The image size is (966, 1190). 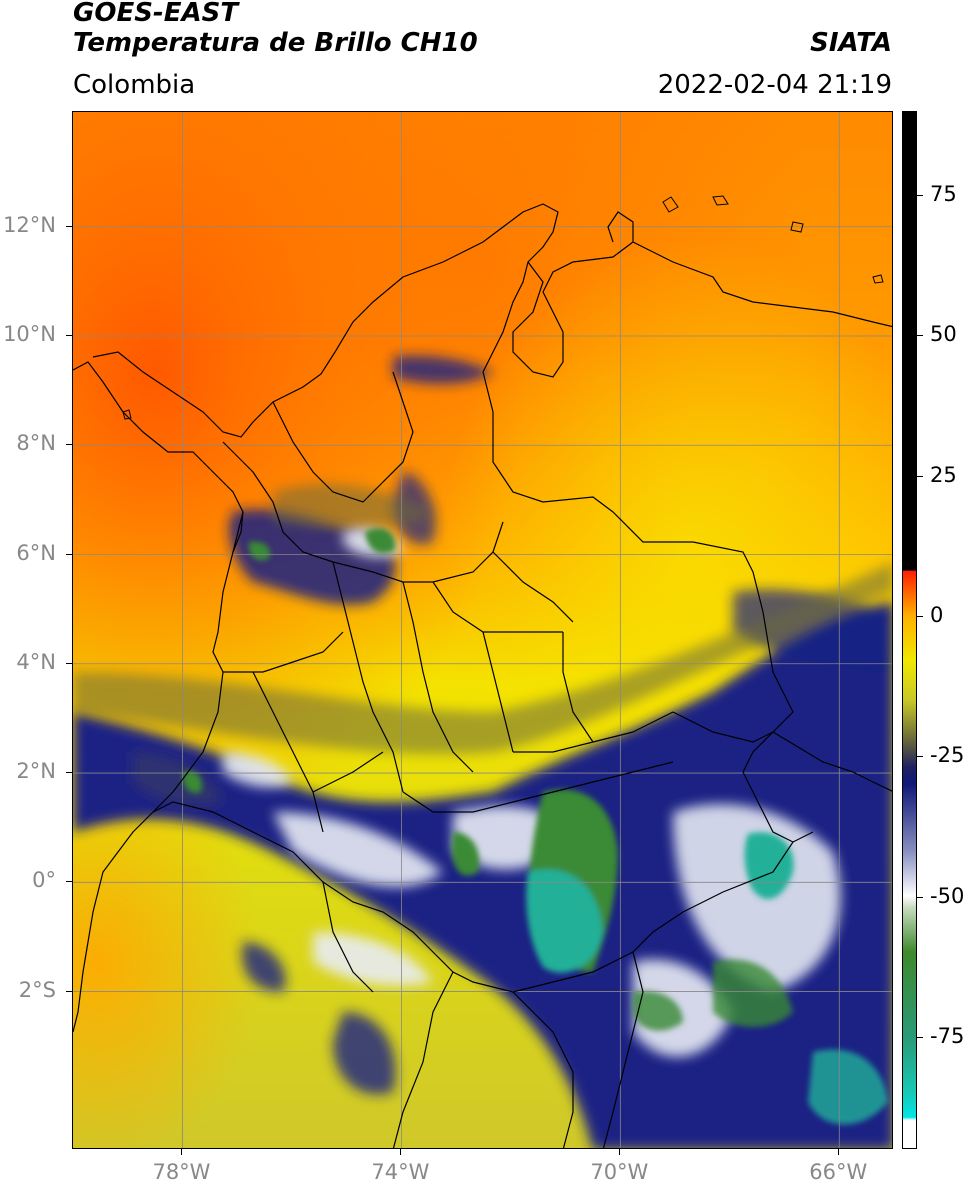 What do you see at coordinates (181, 1172) in the screenshot?
I see `longitude-label: 78°W` at bounding box center [181, 1172].